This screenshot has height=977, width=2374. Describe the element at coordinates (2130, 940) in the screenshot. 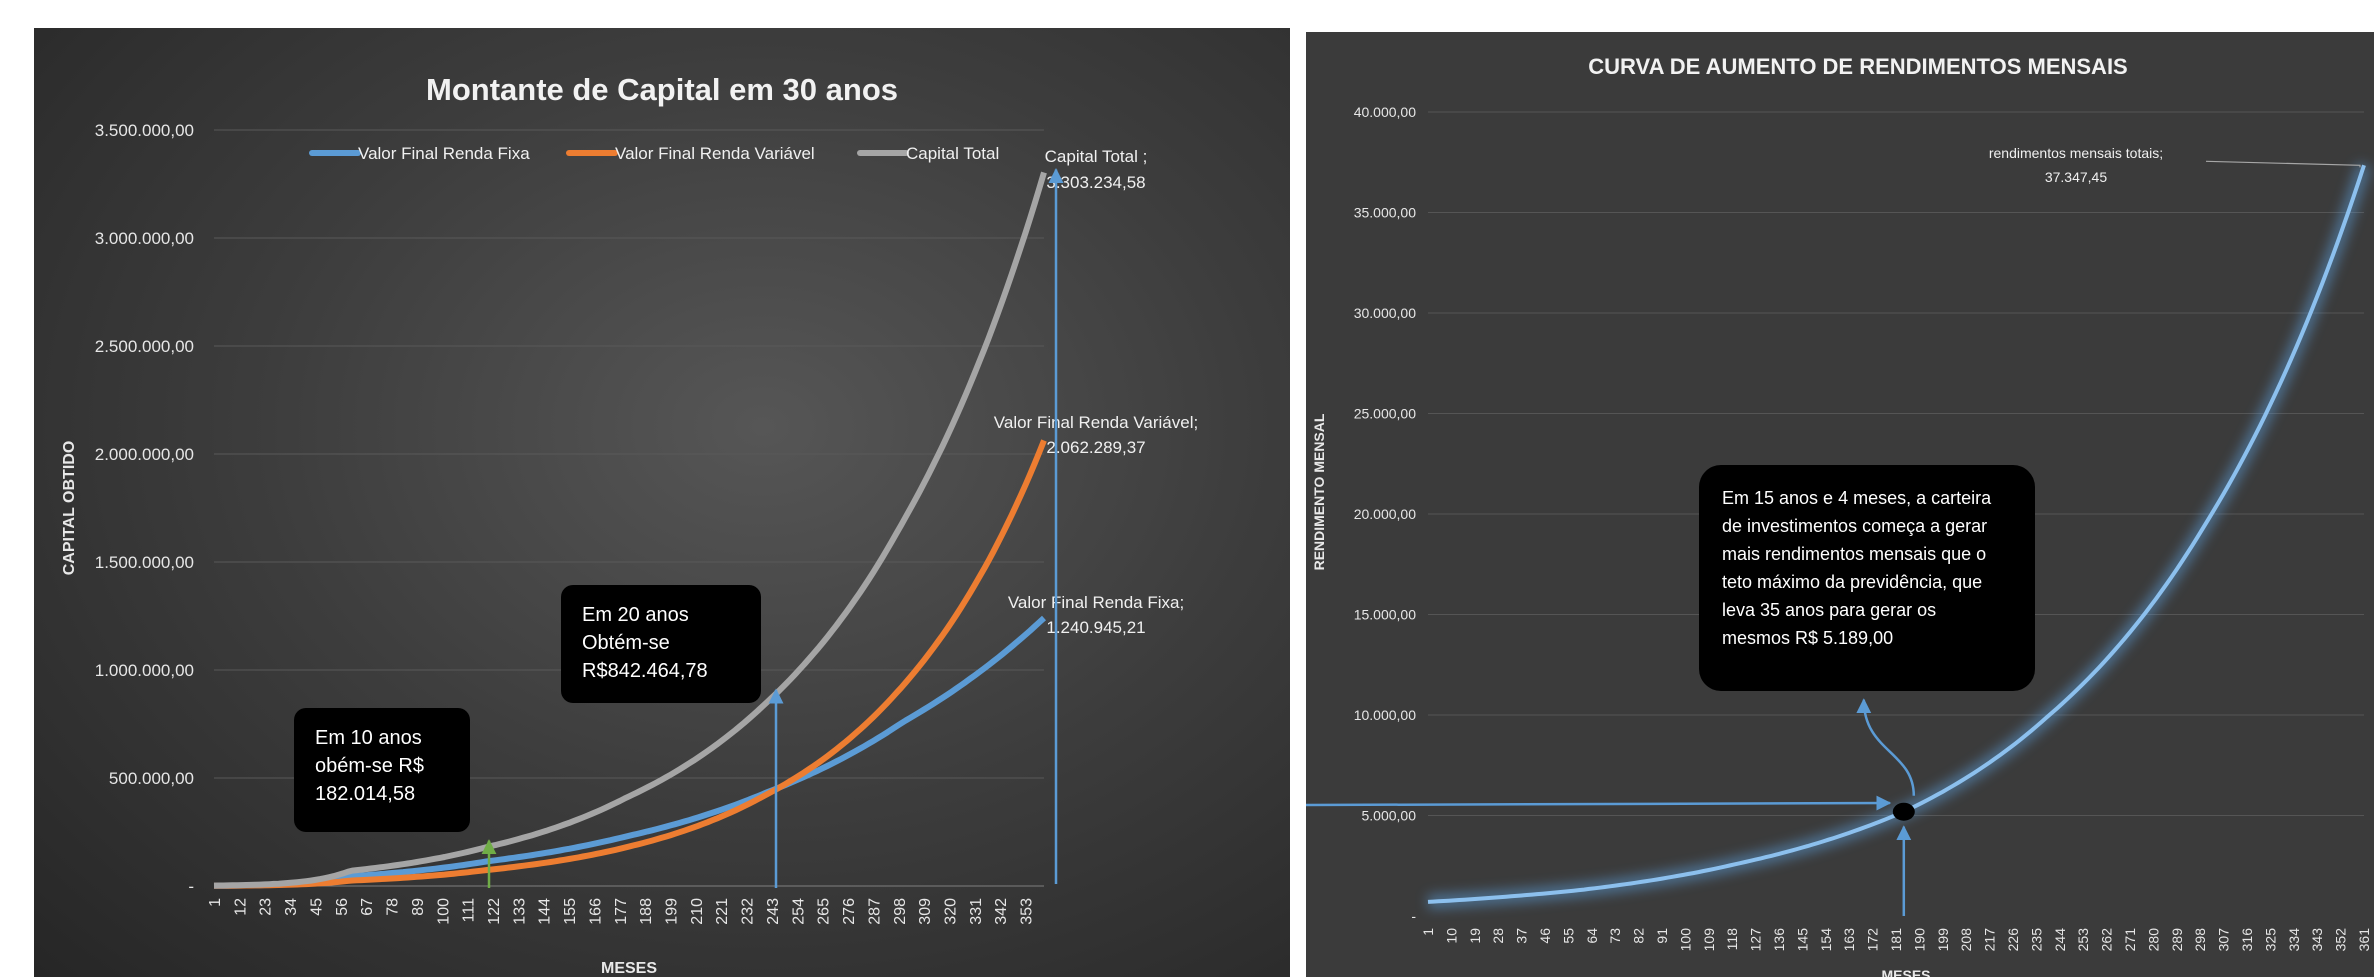

I see `x-tick-label: 271` at that location.